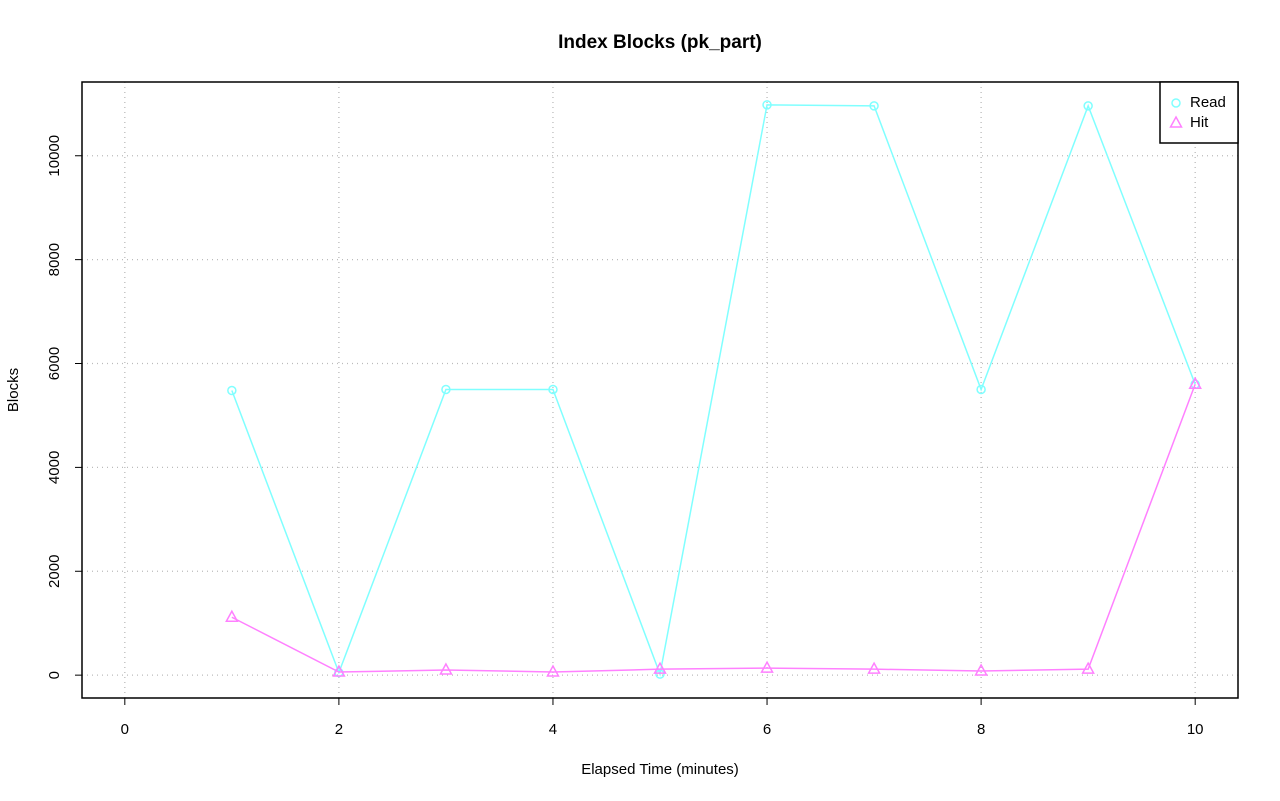 This screenshot has height=801, width=1280. What do you see at coordinates (125, 729) in the screenshot?
I see `x-tick-label: 0` at bounding box center [125, 729].